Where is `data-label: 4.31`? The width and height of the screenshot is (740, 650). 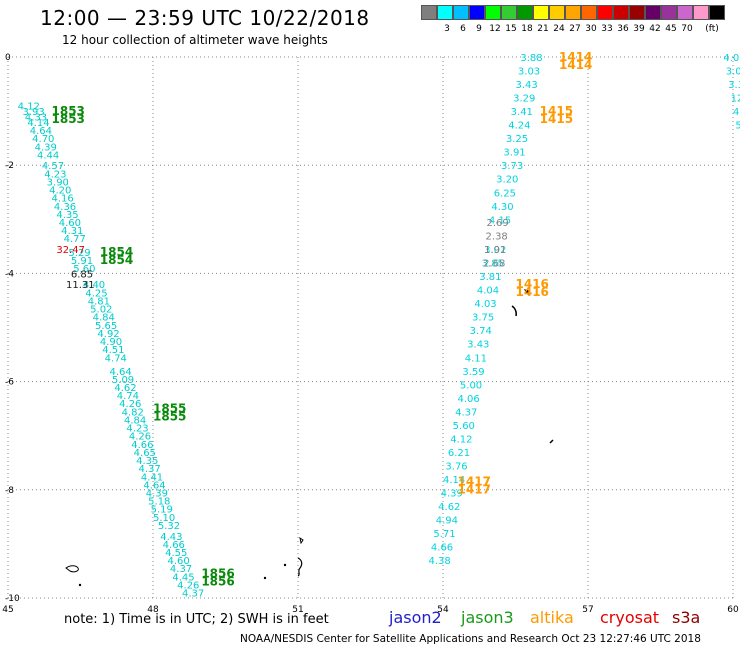
data-label: 4.31 is located at coordinates (72, 231).